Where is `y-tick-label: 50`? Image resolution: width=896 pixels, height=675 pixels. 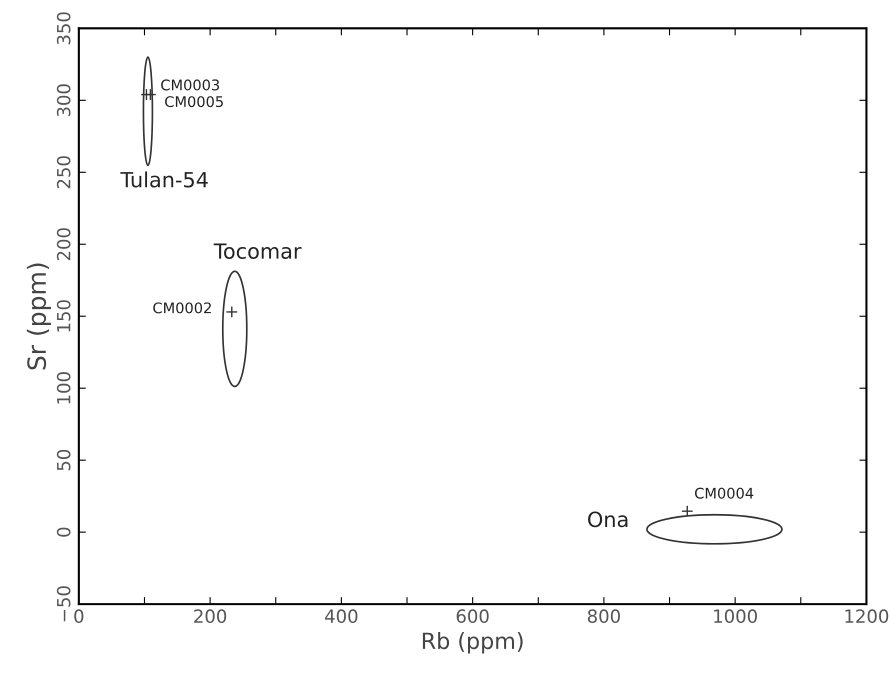
y-tick-label: 50 is located at coordinates (63, 460).